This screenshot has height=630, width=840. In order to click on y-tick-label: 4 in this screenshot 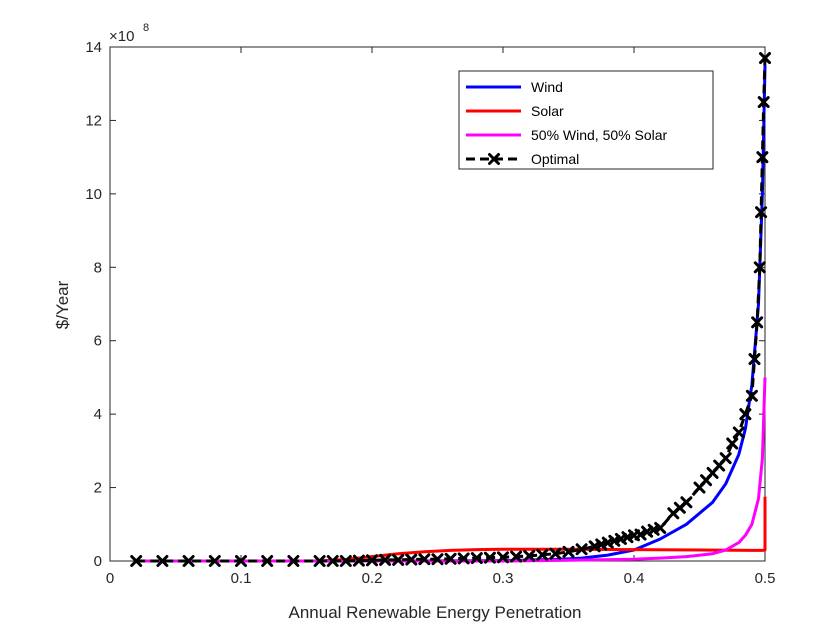, I will do `click(98, 414)`.